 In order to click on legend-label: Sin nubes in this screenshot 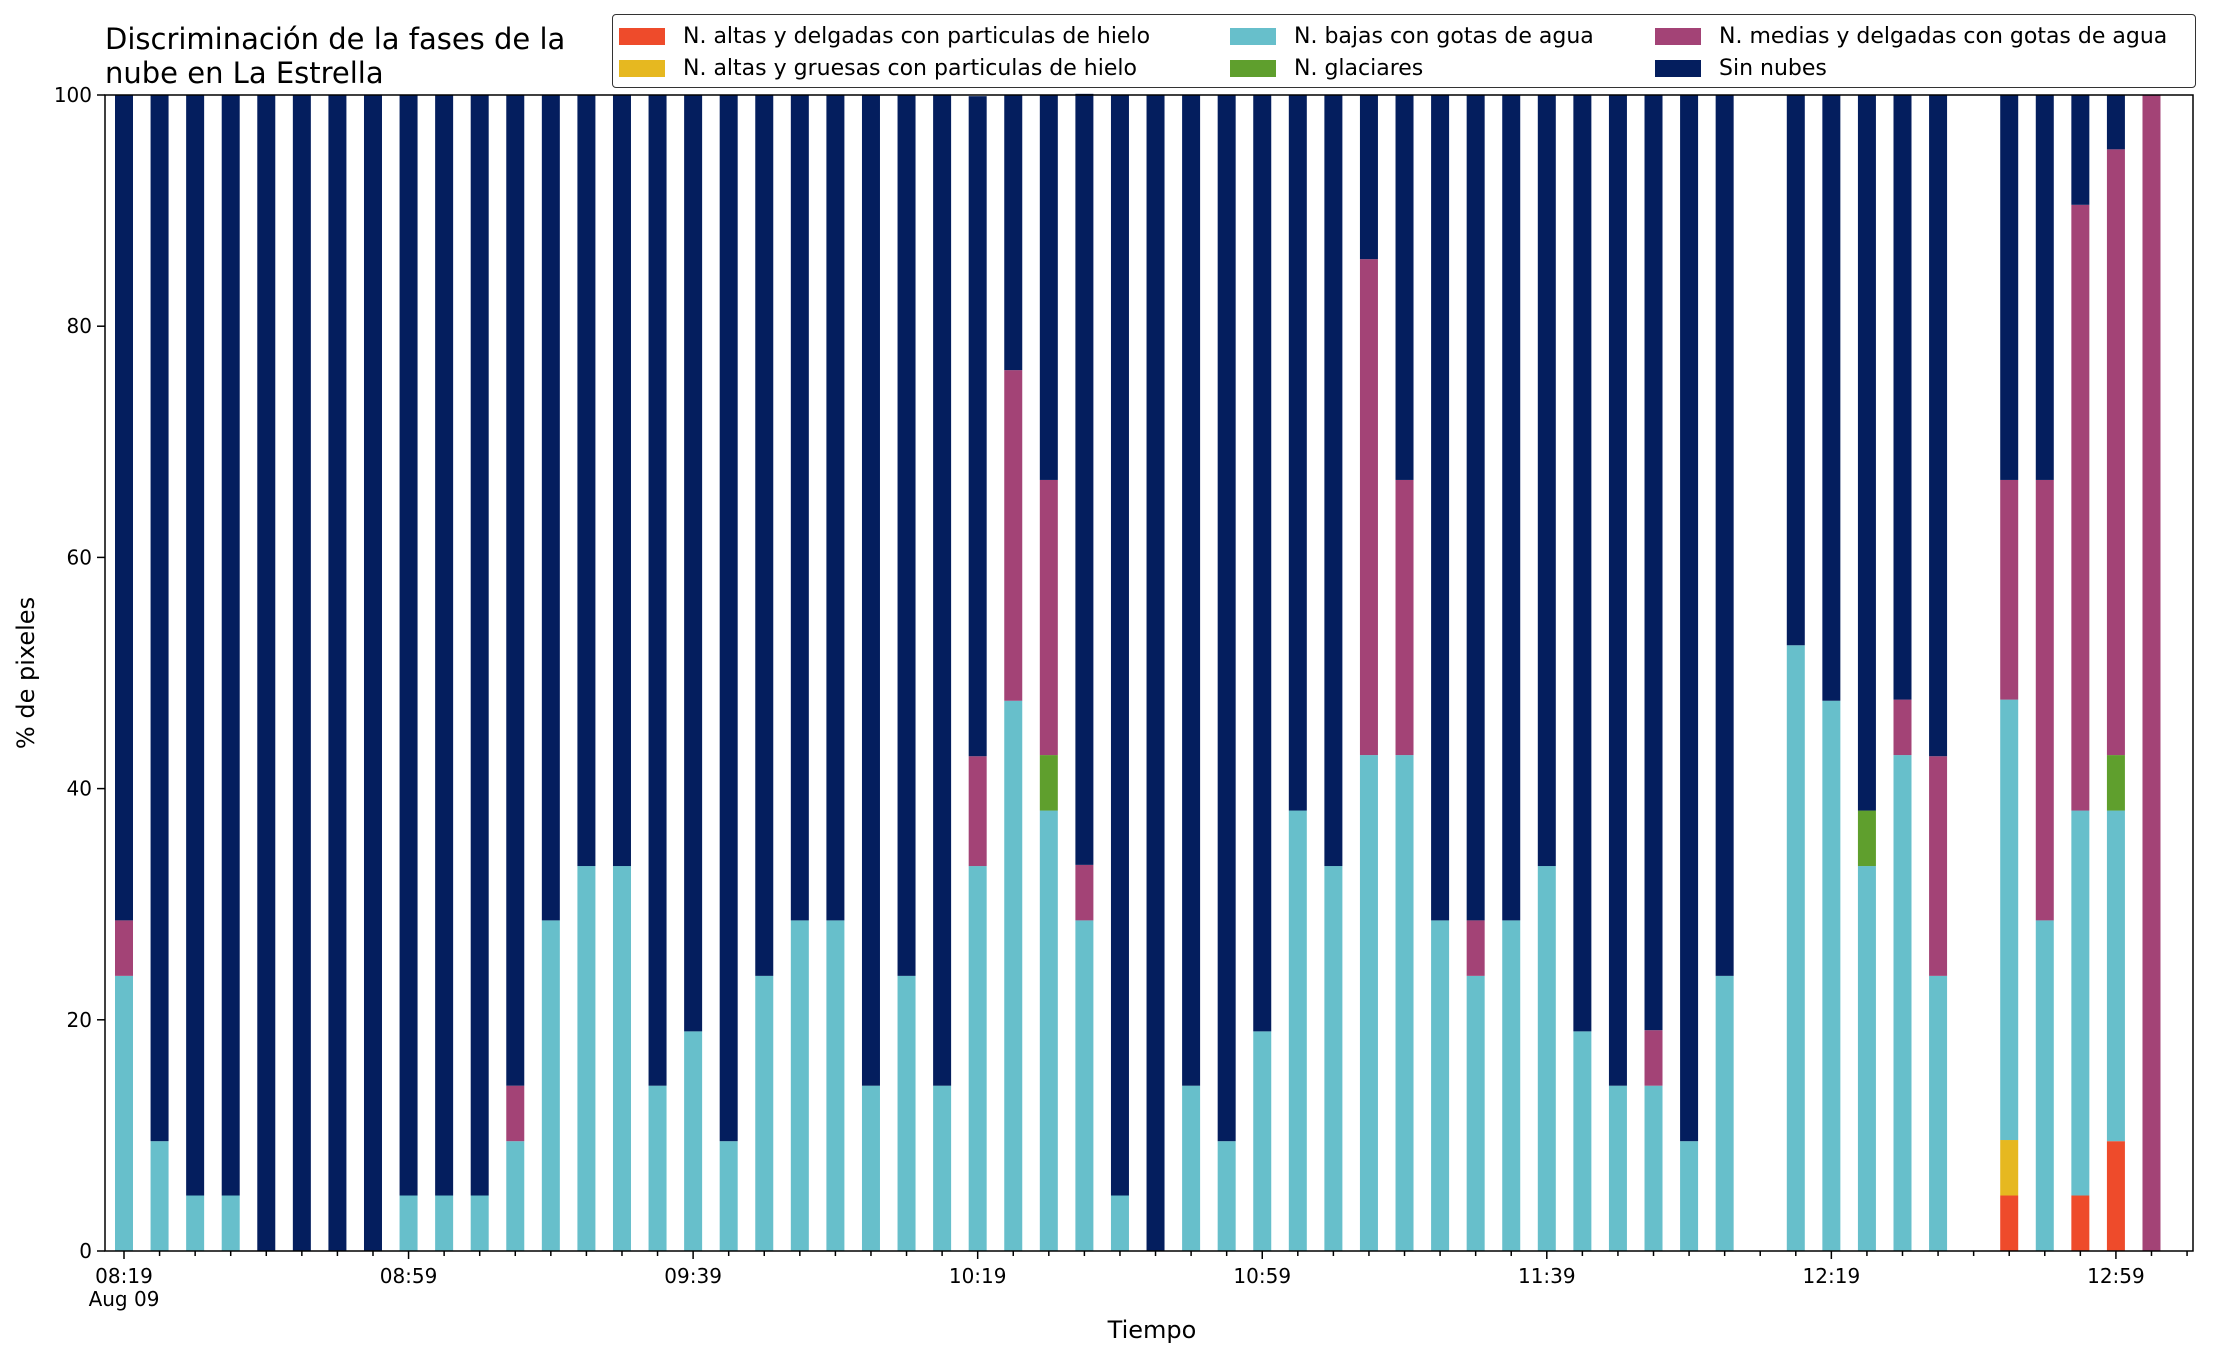, I will do `click(1773, 68)`.